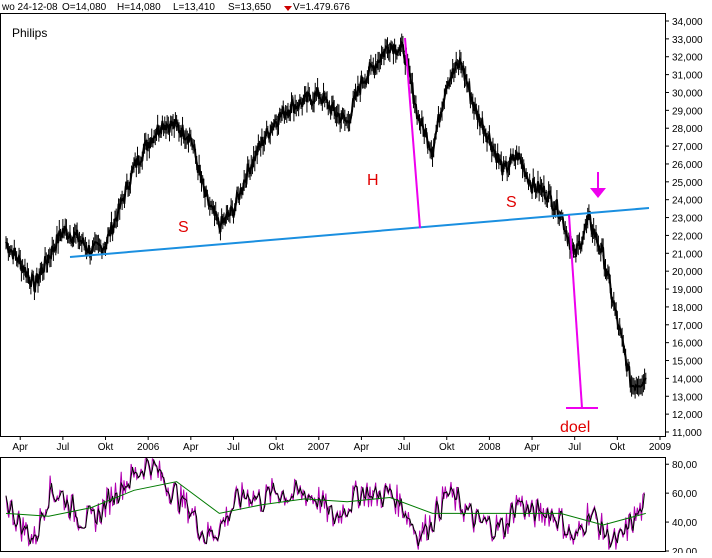  I want to click on price-y-tick-label: 29,000, so click(687, 111).